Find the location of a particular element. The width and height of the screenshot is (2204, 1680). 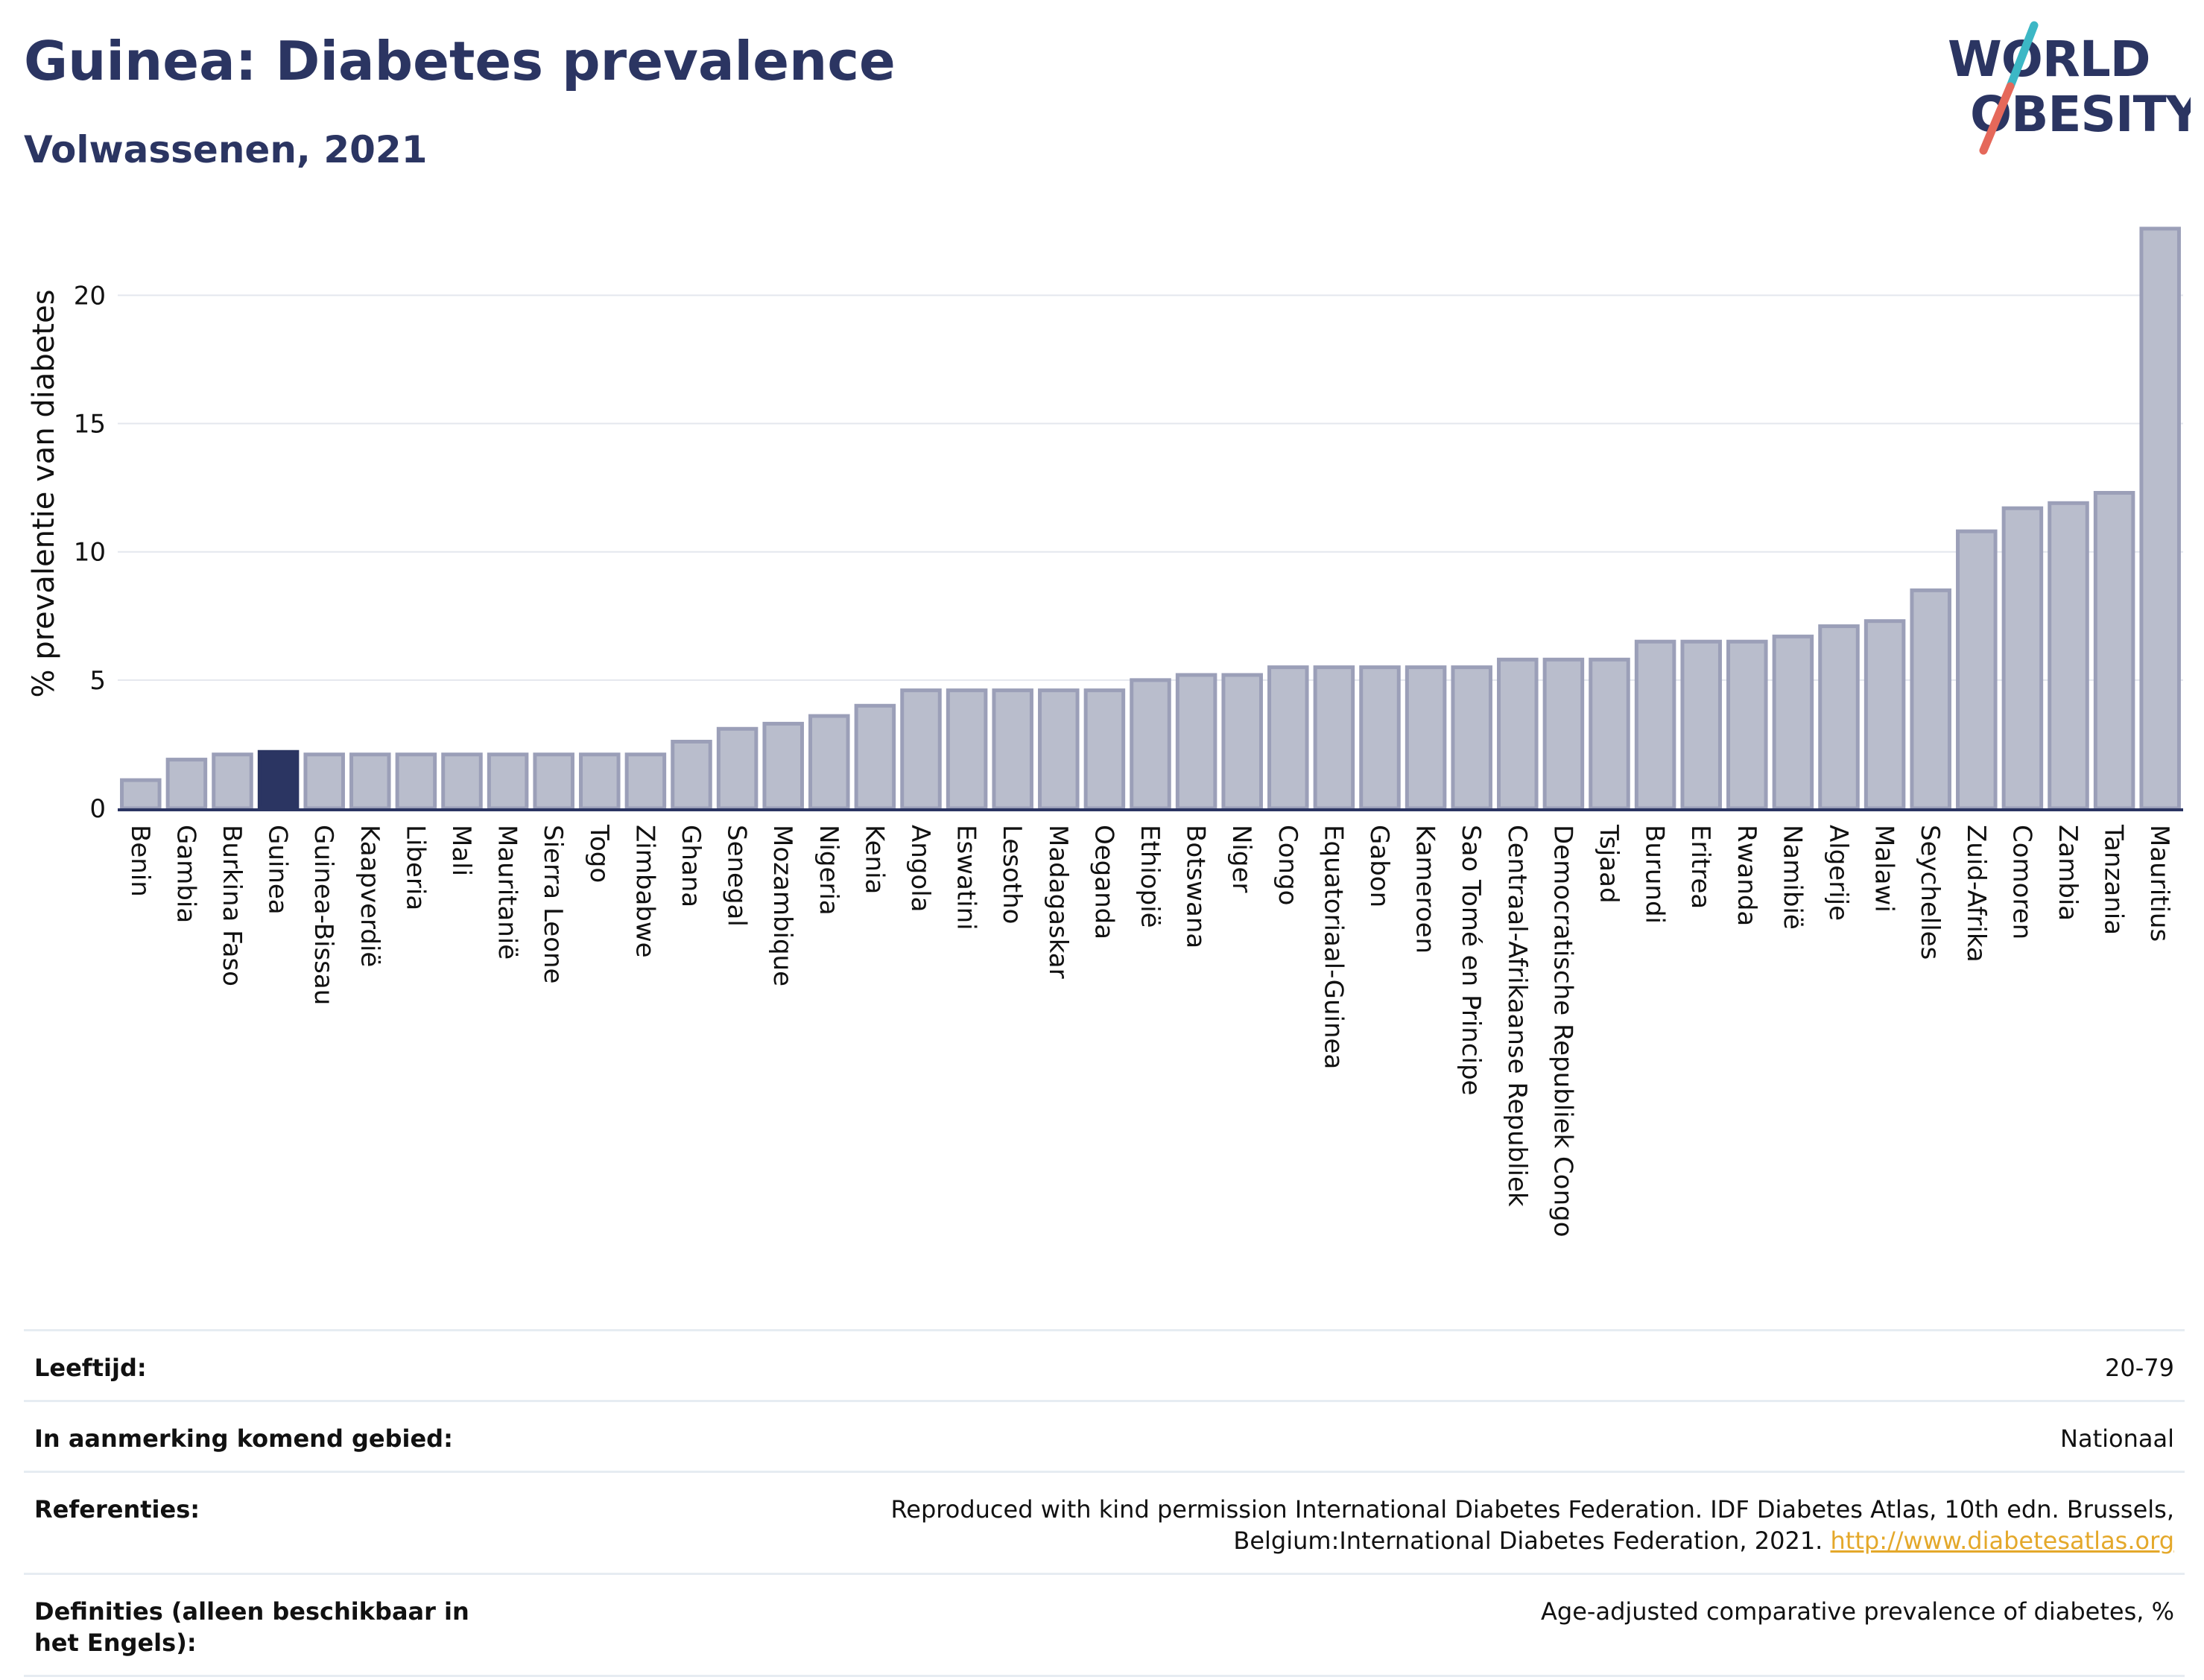

x-tick-label: Mauritanië is located at coordinates (507, 892).